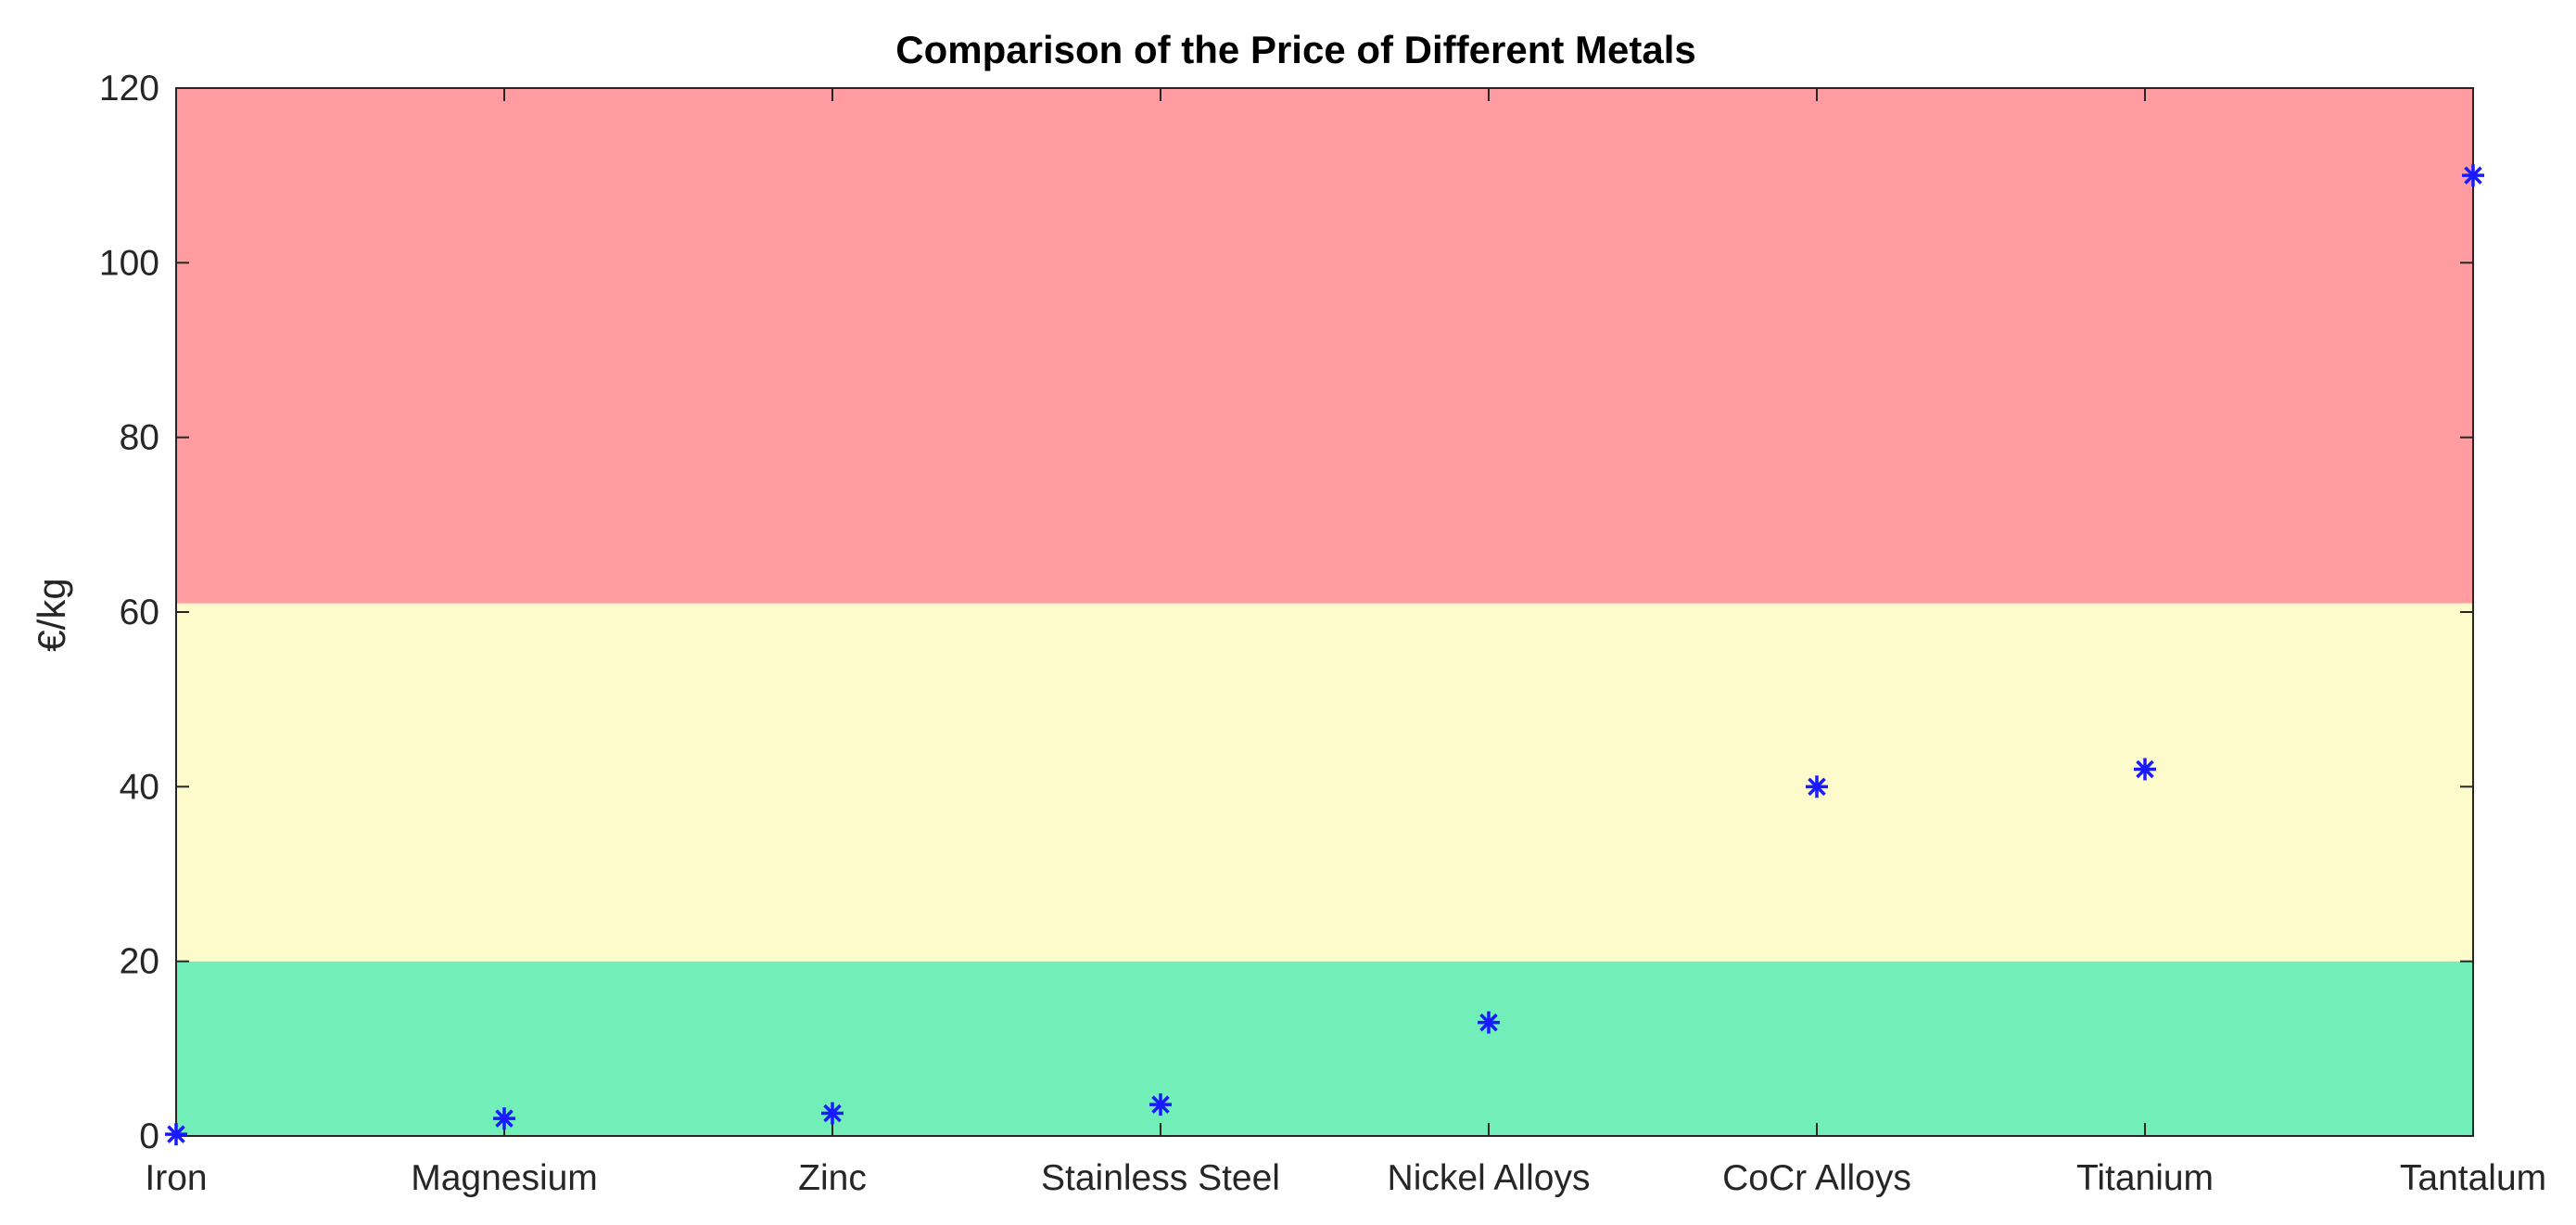 This screenshot has width=2576, height=1225. I want to click on data-point-stainless-steel, so click(1160, 1105).